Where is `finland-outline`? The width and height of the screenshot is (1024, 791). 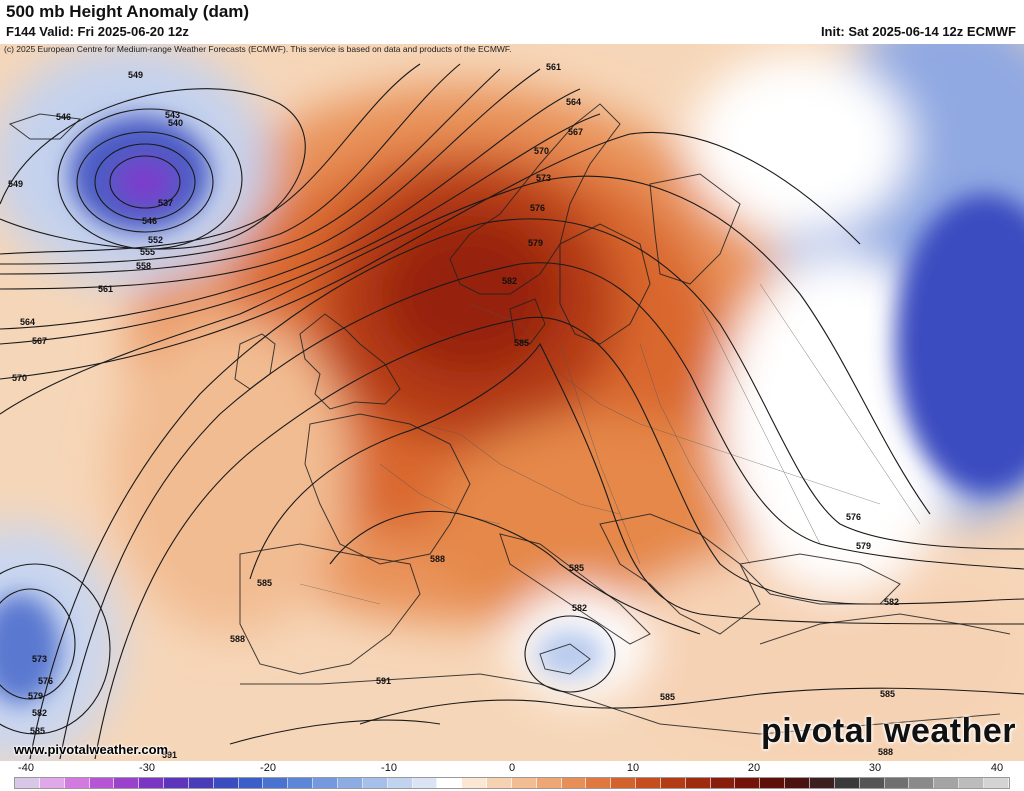
finland-outline is located at coordinates (695, 229).